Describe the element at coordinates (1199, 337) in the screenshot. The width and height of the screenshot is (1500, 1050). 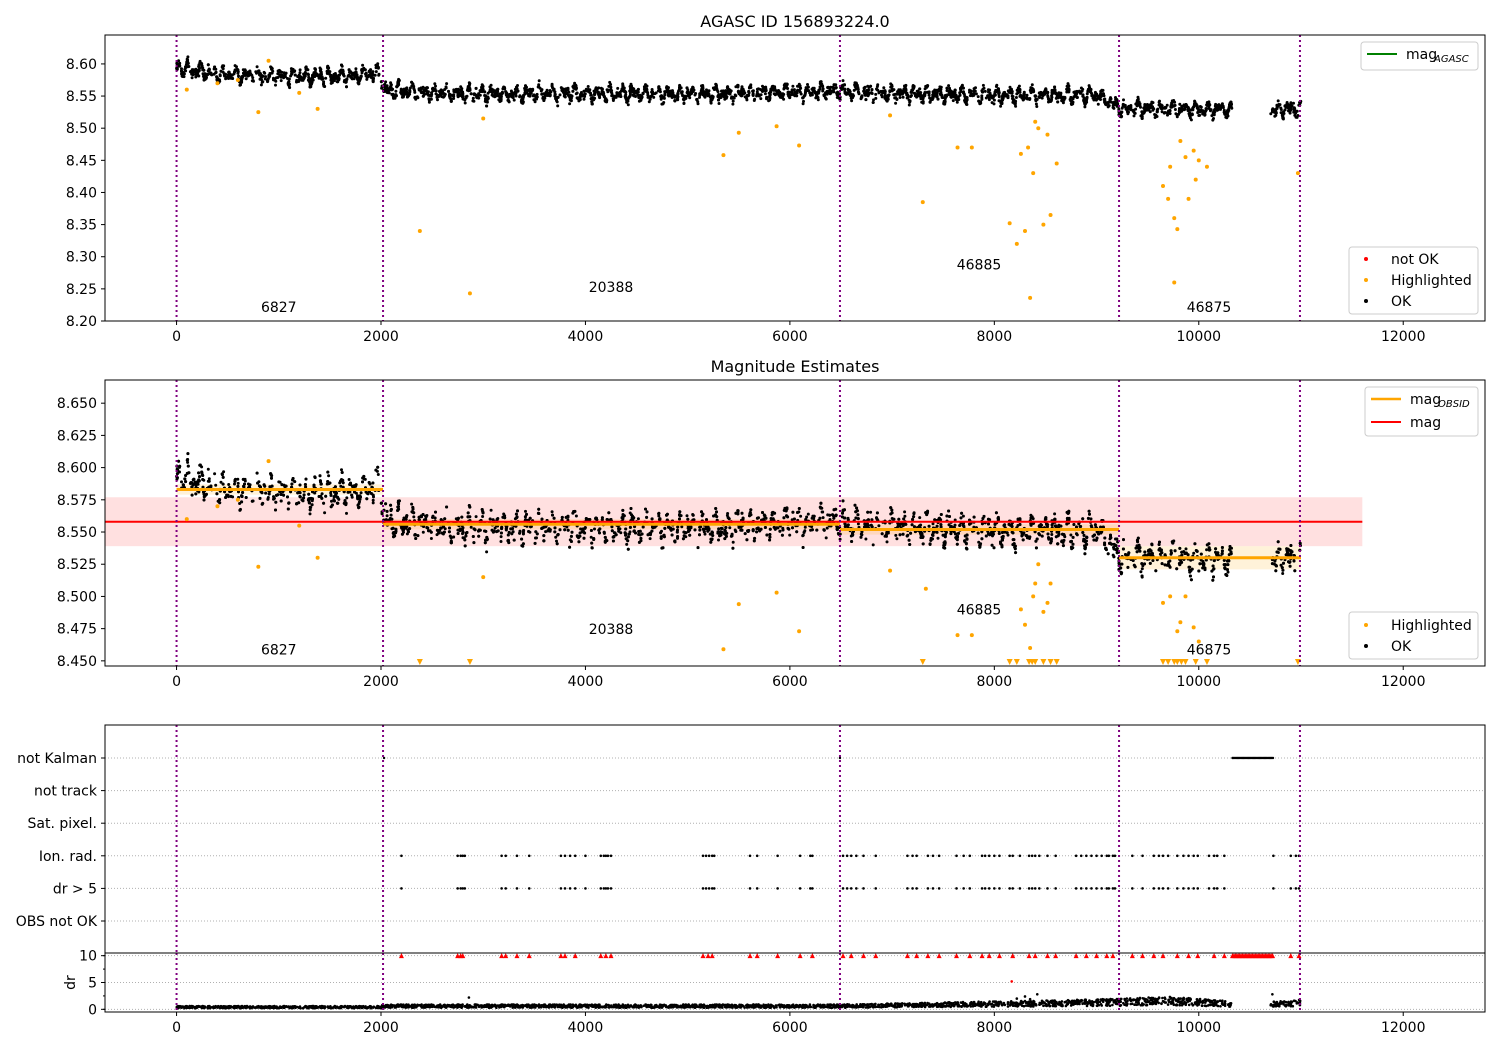
I see `x-tick-label: 10000` at that location.